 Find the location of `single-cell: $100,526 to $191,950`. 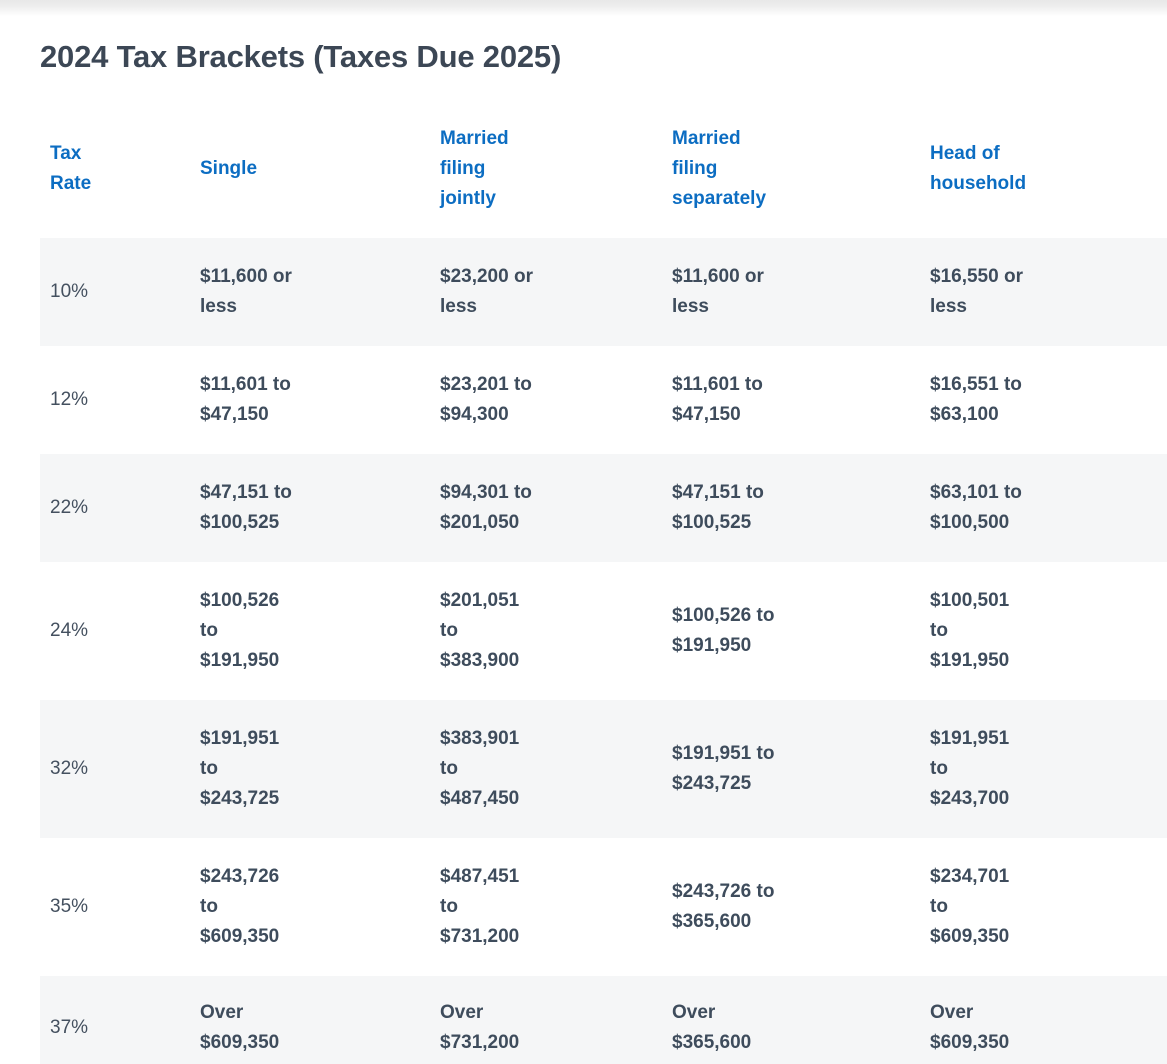

single-cell: $100,526 to $191,950 is located at coordinates (240, 630).